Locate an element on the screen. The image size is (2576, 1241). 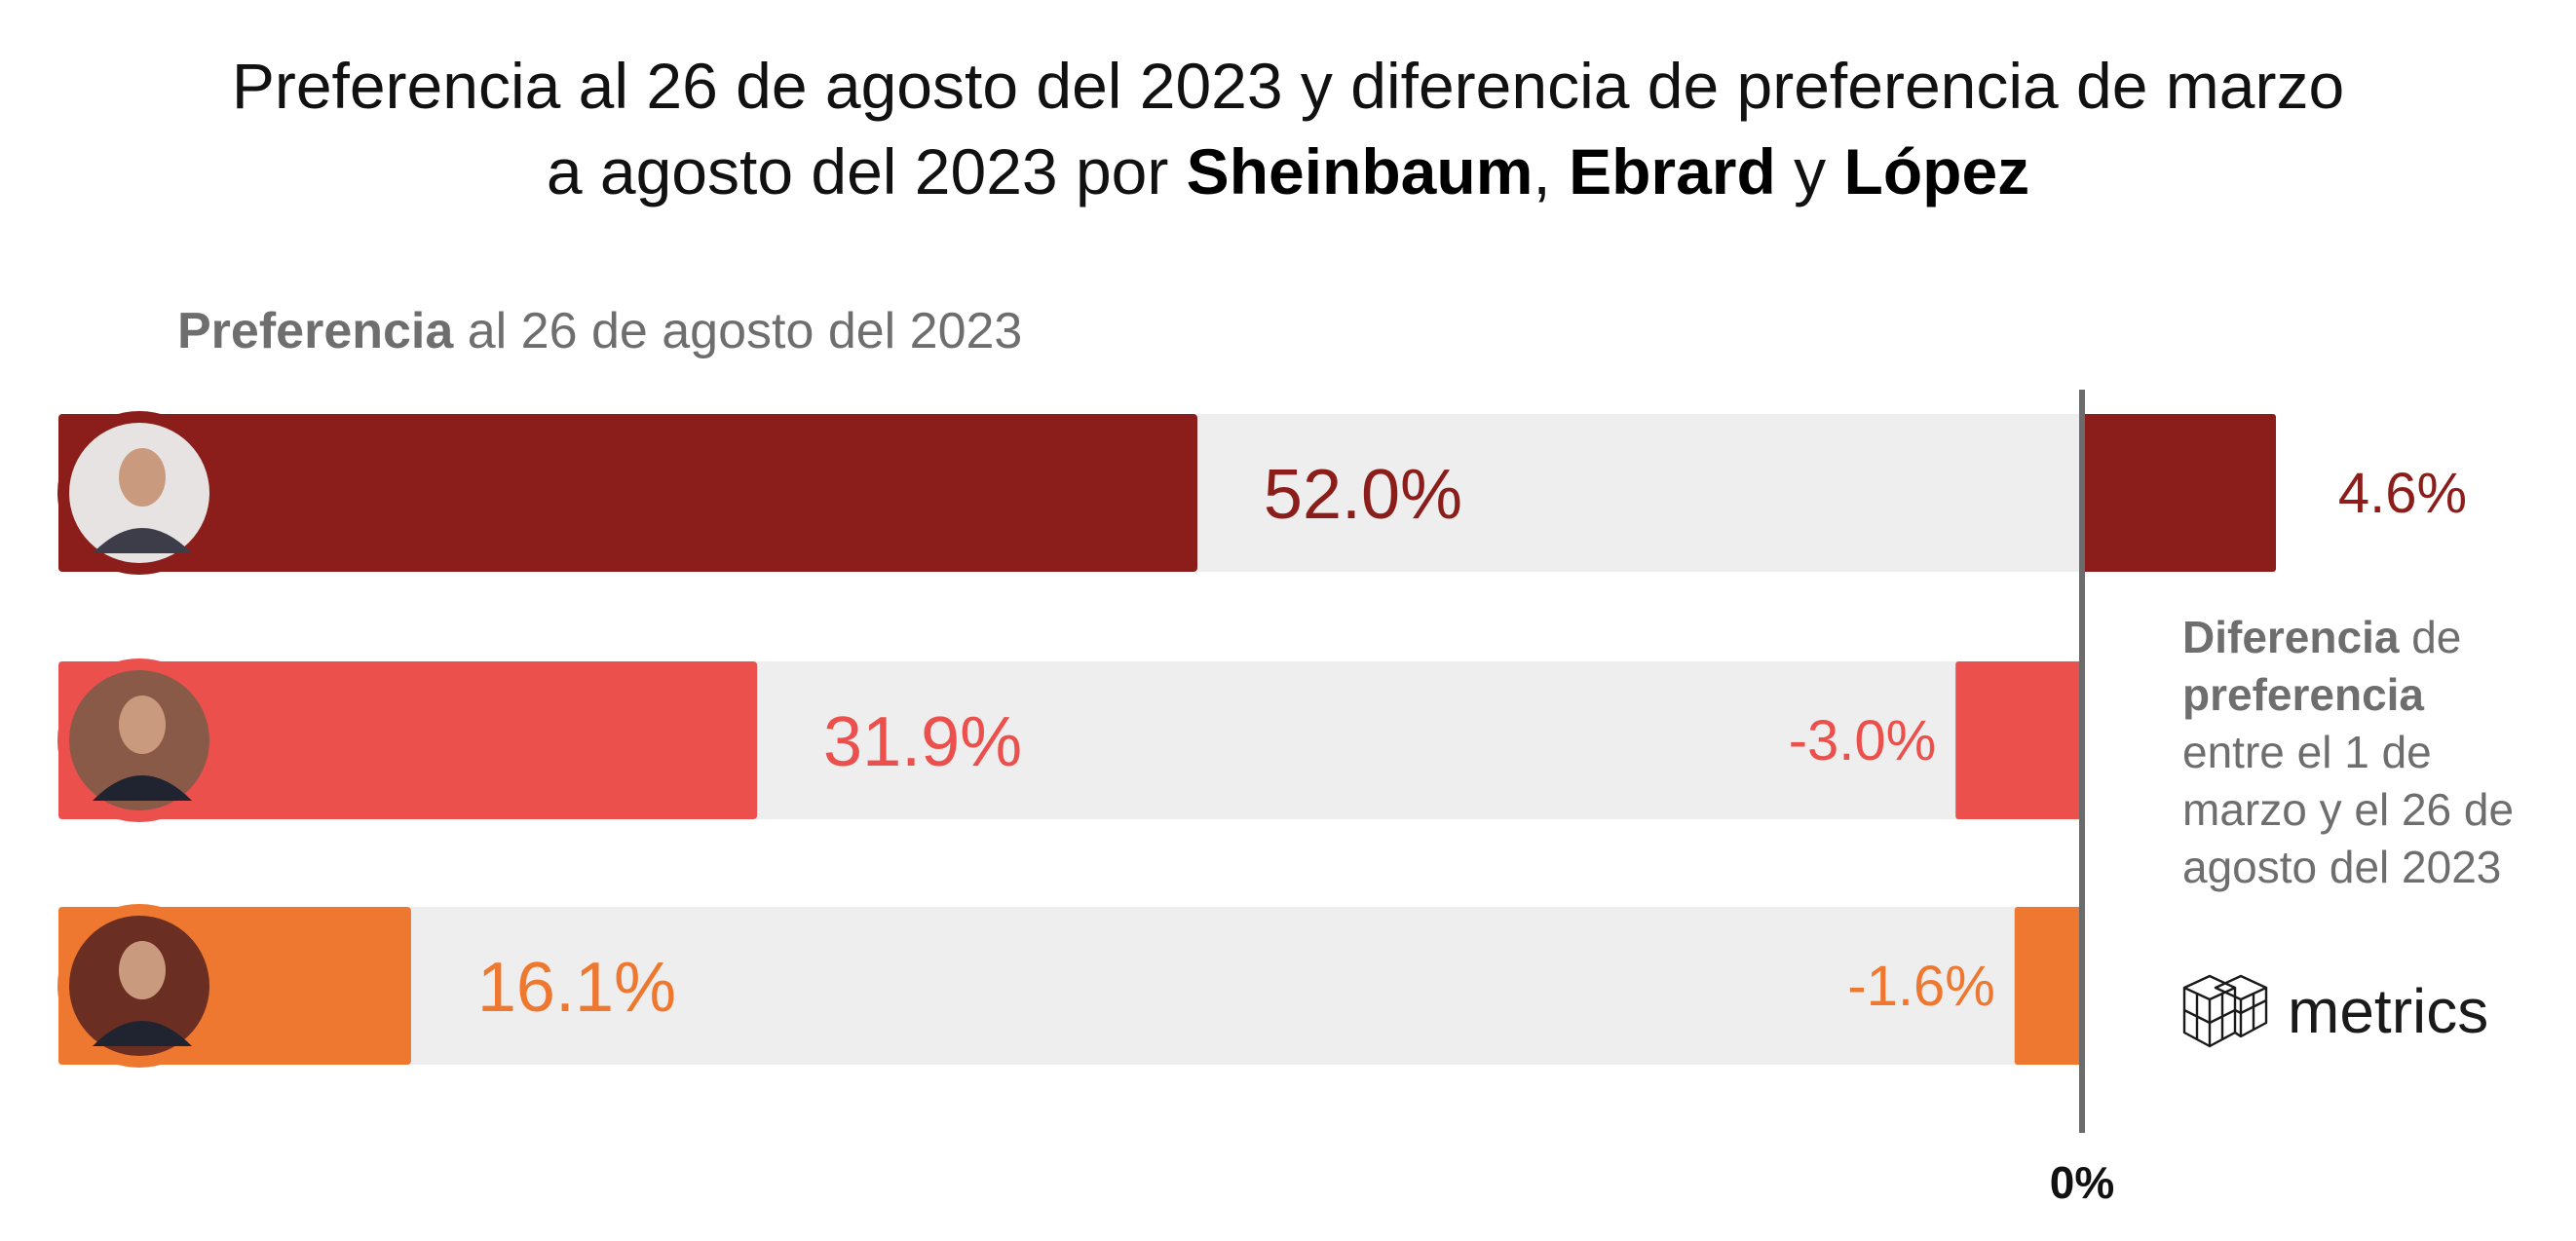
avatar-body-lopez is located at coordinates (142, 1034).